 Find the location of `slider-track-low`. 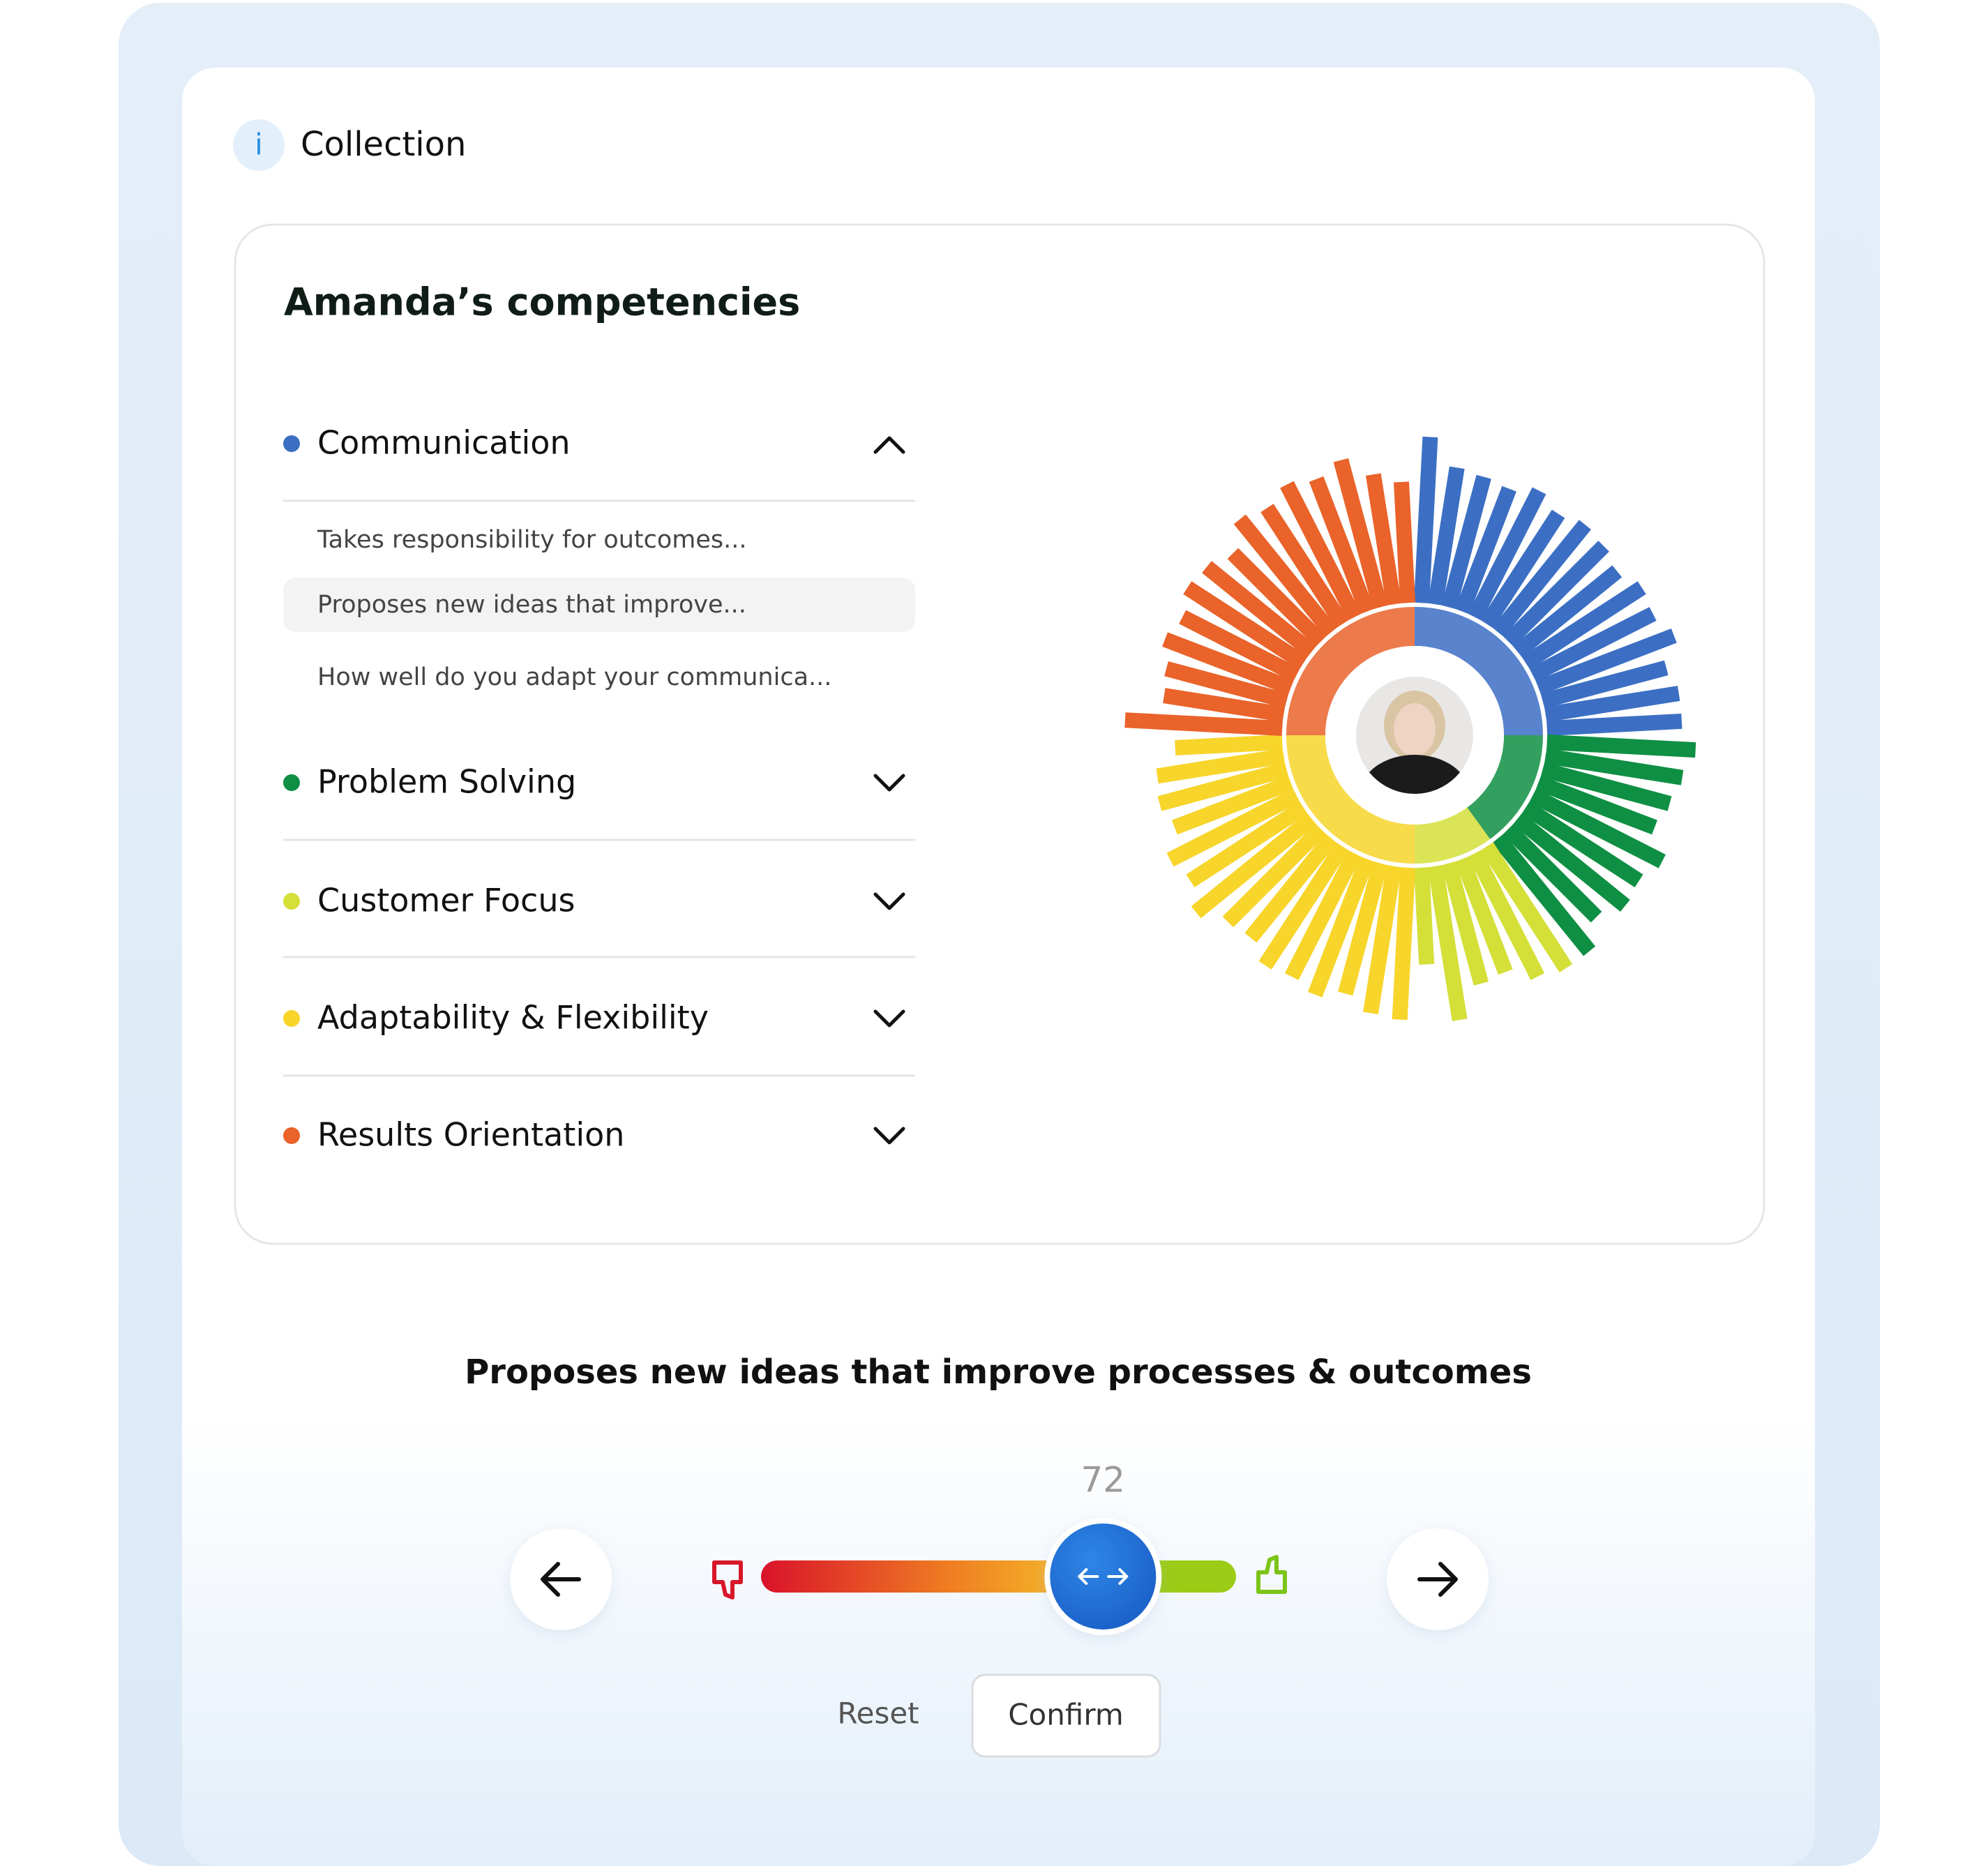

slider-track-low is located at coordinates (932, 1577).